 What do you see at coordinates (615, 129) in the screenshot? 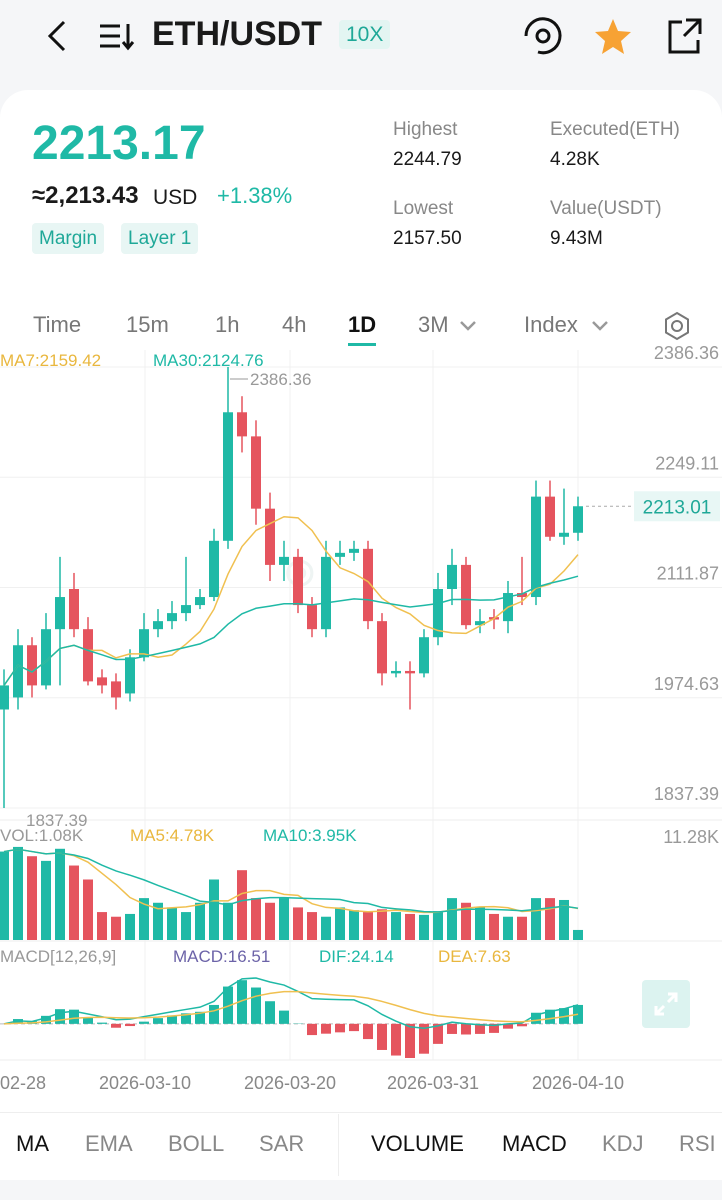
I see `stat-label: Executed(ETH)` at bounding box center [615, 129].